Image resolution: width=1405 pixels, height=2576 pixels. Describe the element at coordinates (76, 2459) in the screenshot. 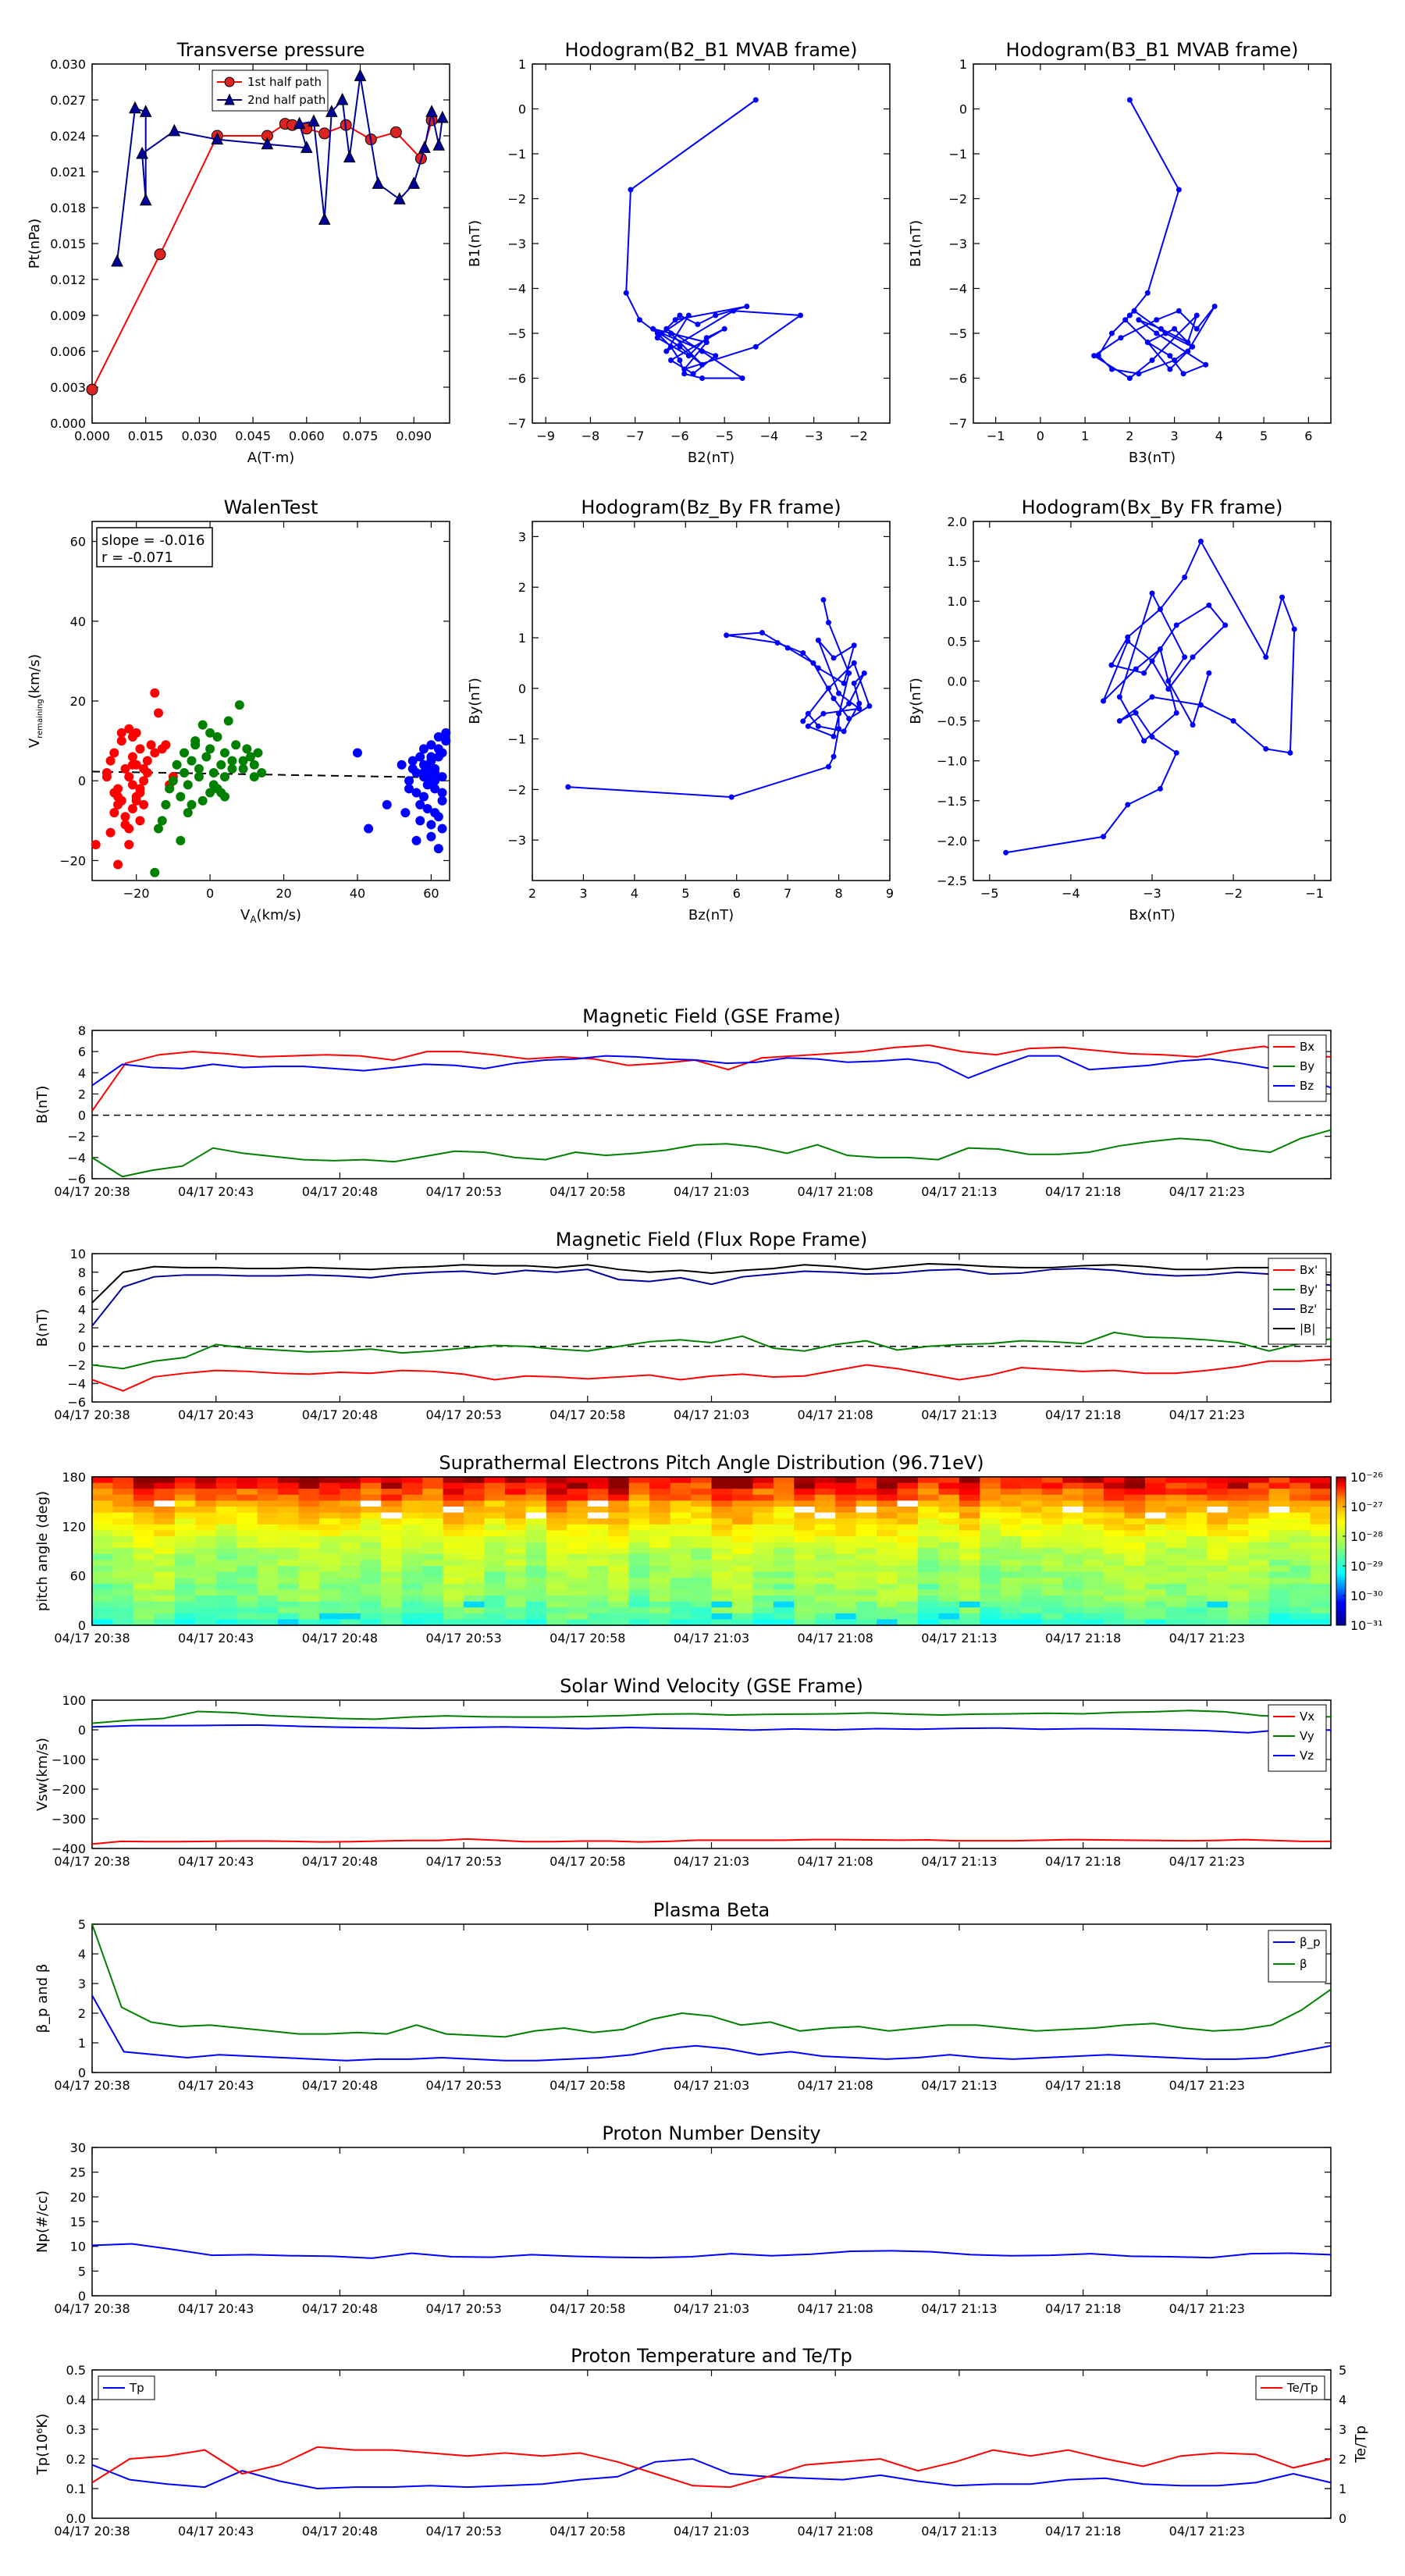

I see `y-tick-label: 0.2` at that location.